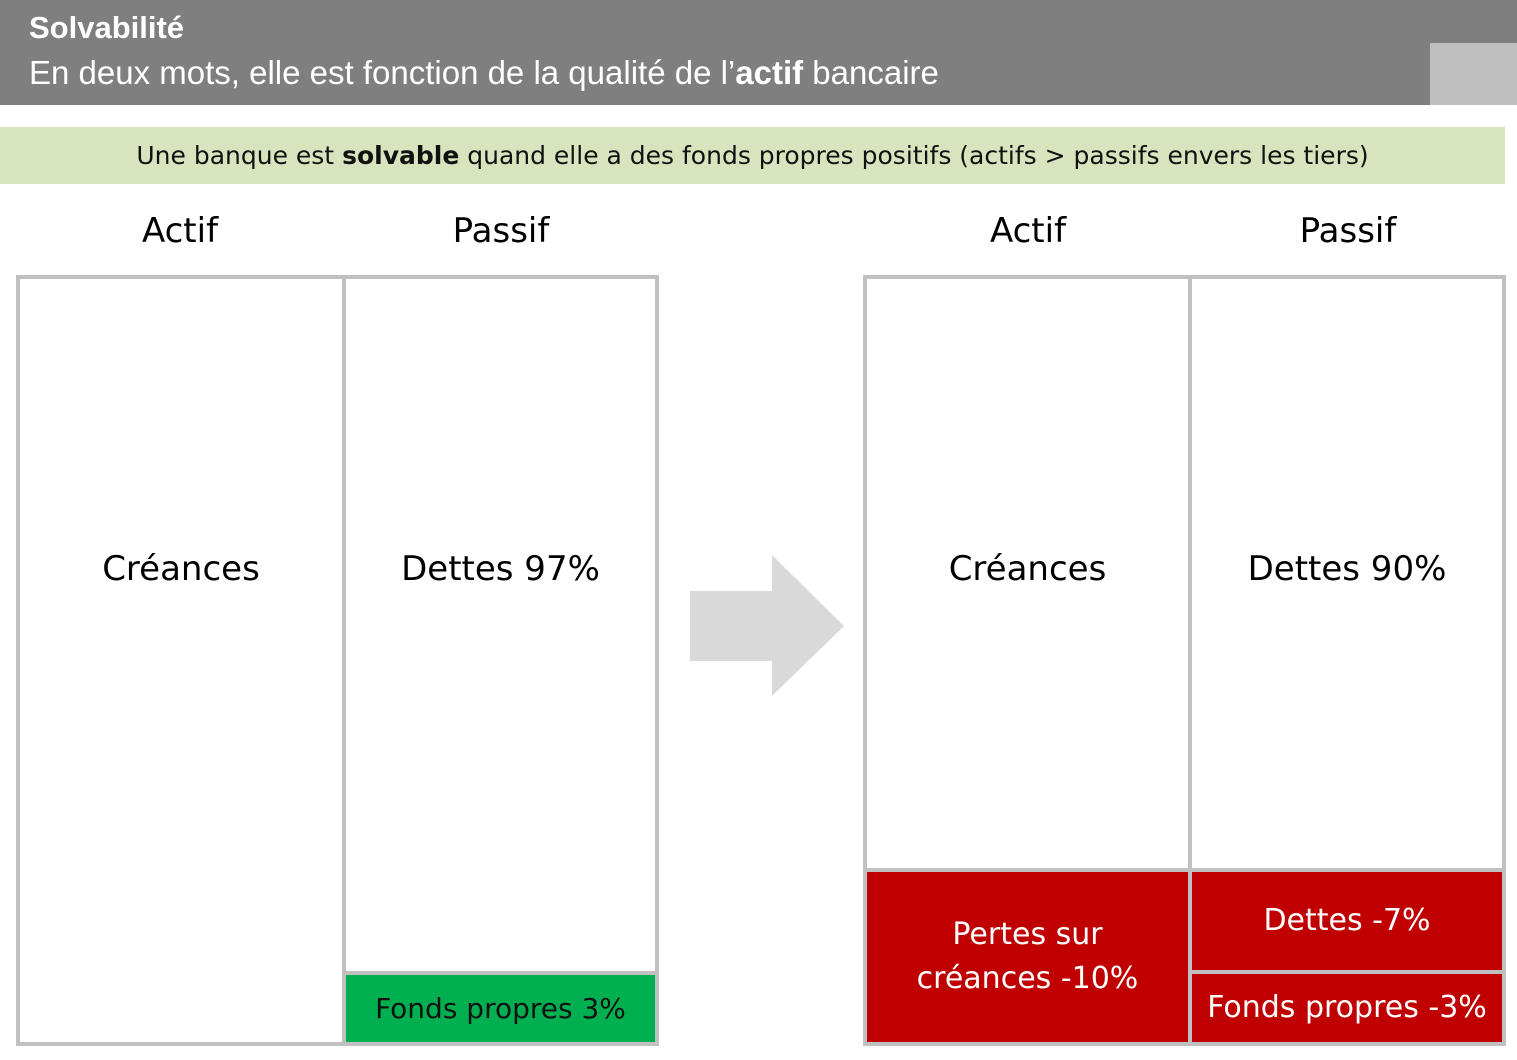 This screenshot has width=1517, height=1060. I want to click on right-actif-heading: Actif, so click(1028, 231).